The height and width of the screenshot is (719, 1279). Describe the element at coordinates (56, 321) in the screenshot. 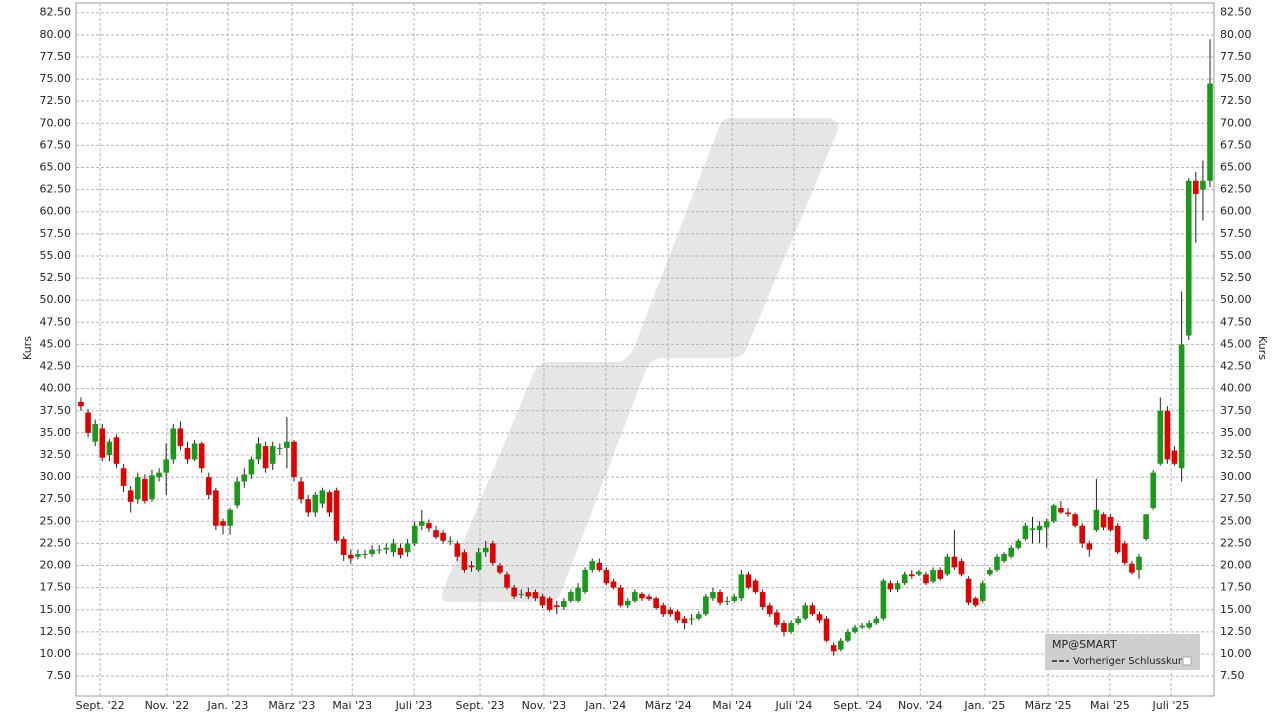

I see `y-tick-label: 47.50` at that location.